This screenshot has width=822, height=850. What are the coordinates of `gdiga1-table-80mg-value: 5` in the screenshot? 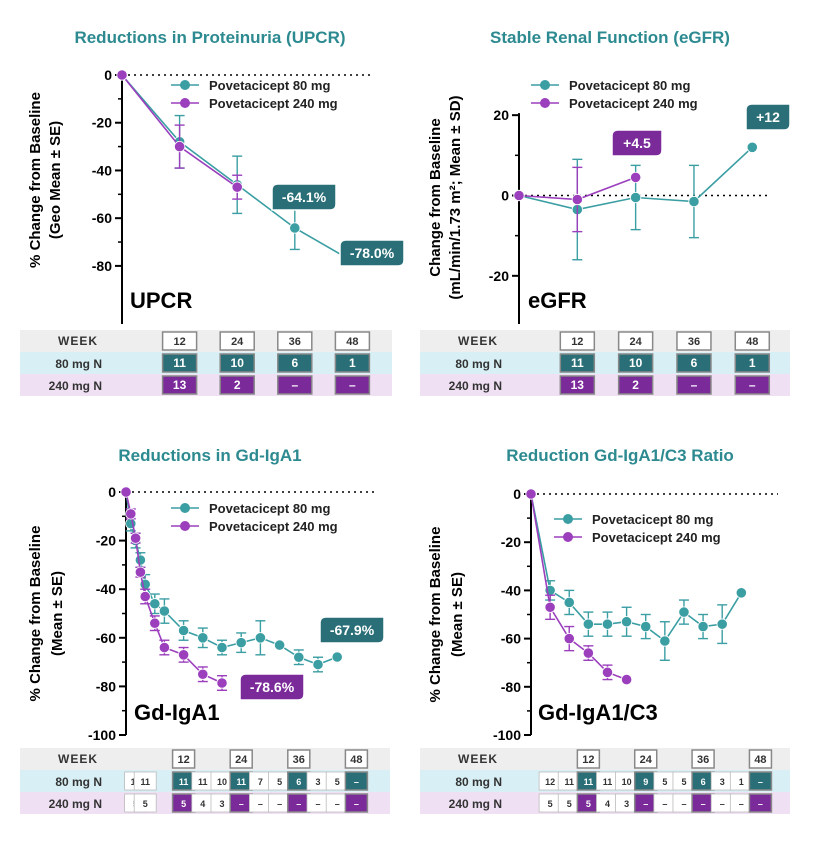 It's located at (337, 782).